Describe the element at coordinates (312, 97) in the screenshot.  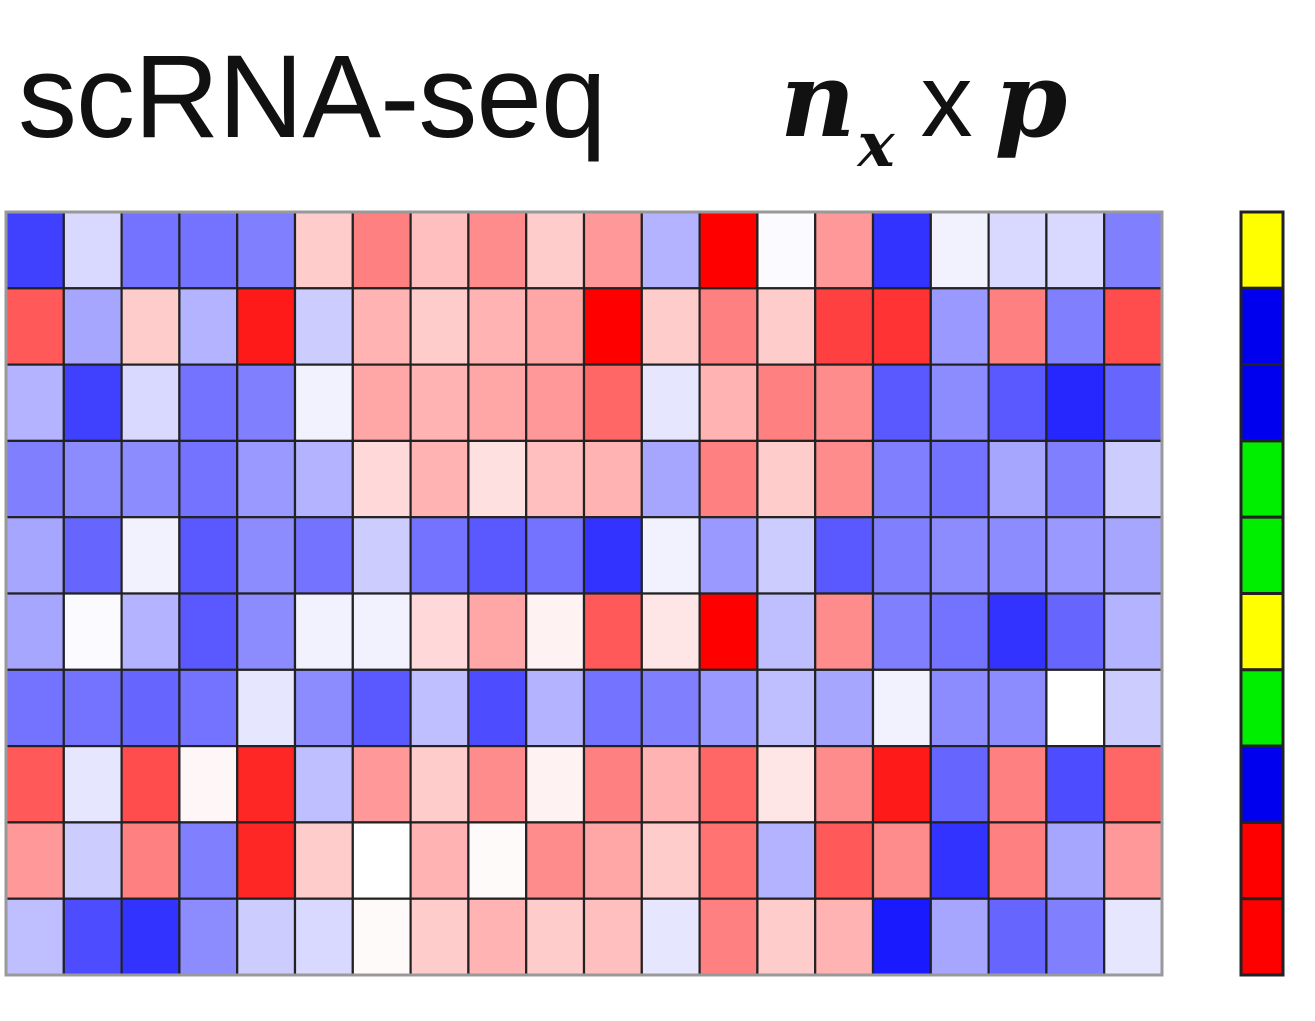
I see `title-label: scRNA-seq` at that location.